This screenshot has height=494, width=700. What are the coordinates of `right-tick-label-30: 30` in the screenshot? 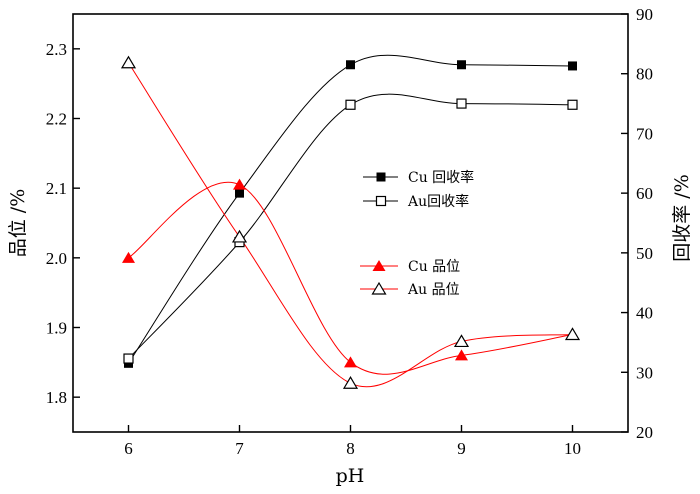 It's located at (644, 372).